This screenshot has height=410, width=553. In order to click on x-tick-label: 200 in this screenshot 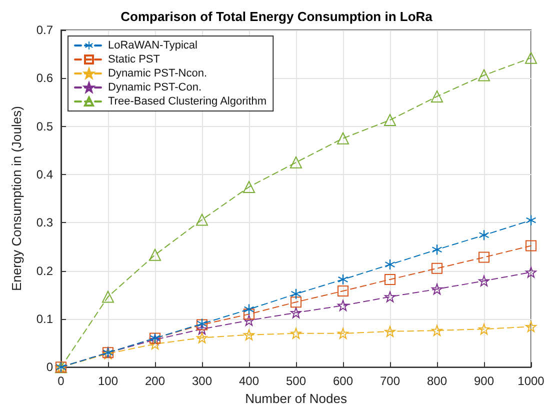, I will do `click(155, 381)`.